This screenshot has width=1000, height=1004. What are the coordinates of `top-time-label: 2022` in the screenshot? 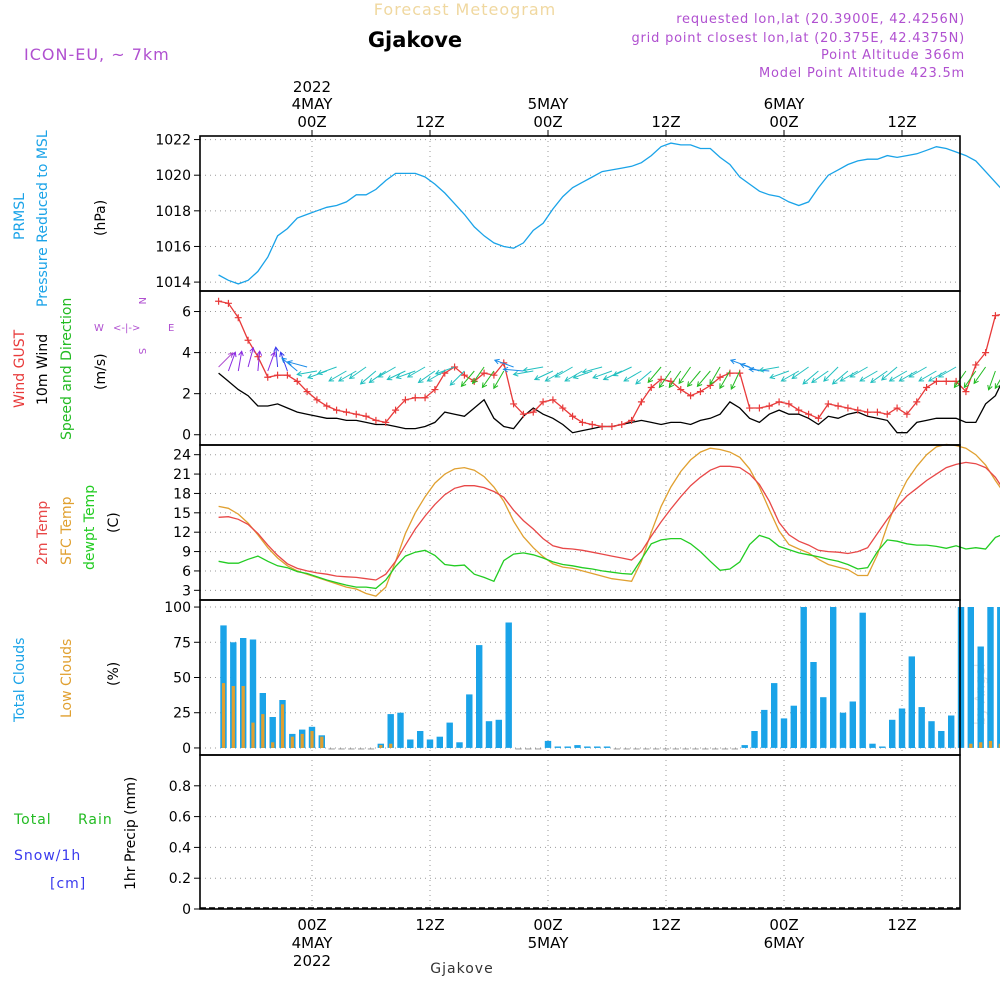 It's located at (312, 87).